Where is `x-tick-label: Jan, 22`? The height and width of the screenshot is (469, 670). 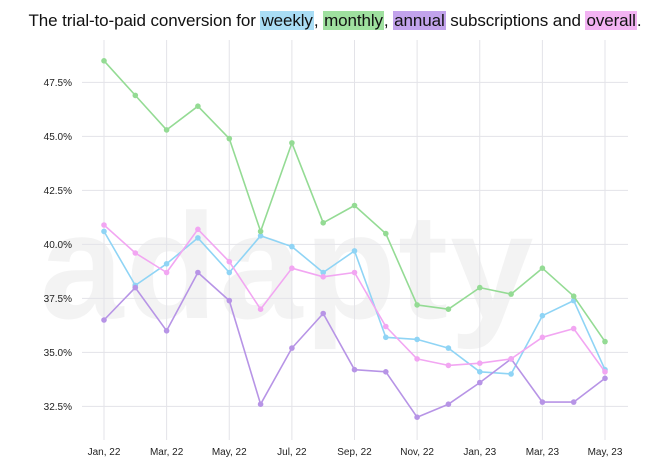
x-tick-label: Jan, 22 is located at coordinates (104, 452).